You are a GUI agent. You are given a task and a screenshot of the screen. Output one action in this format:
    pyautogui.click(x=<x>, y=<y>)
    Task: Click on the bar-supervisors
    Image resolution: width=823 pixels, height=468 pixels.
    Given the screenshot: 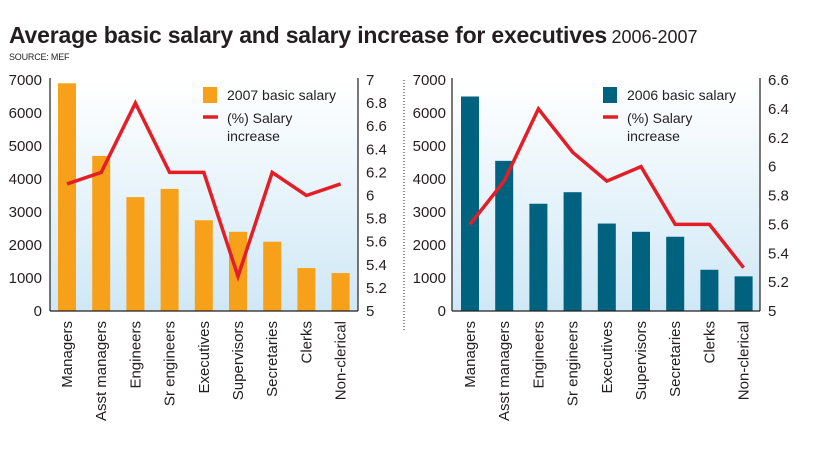 What is the action you would take?
    pyautogui.click(x=641, y=271)
    